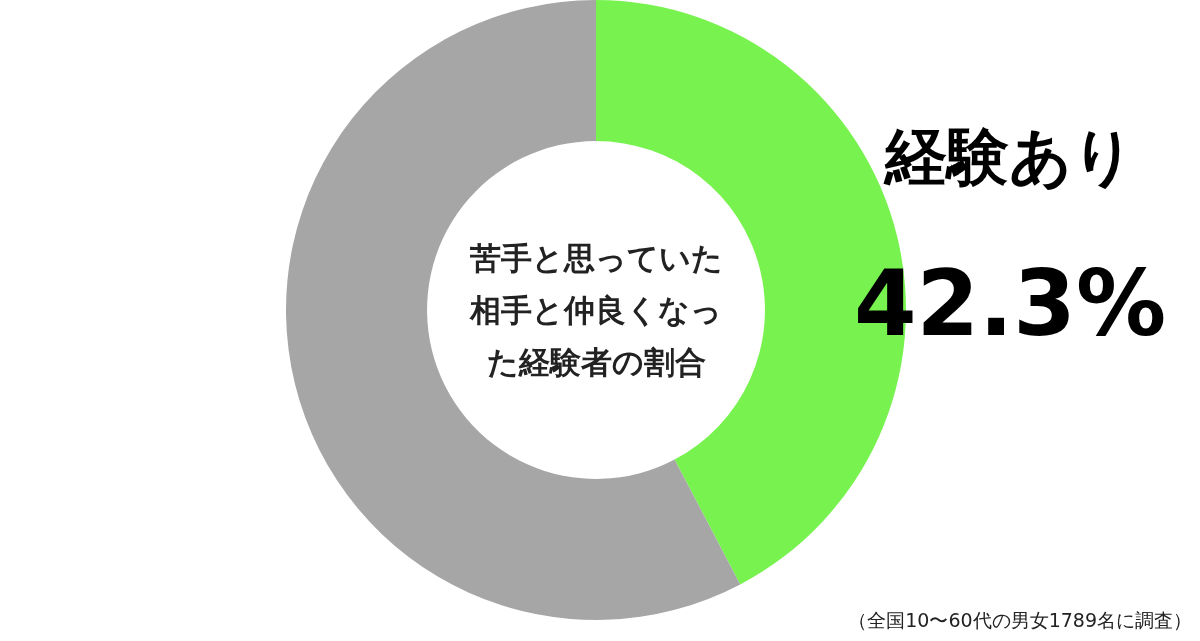 This screenshot has width=1200, height=641. What do you see at coordinates (595, 310) in the screenshot?
I see `text: 苦手と思っていた相手と仲良くなった経験者の割合` at bounding box center [595, 310].